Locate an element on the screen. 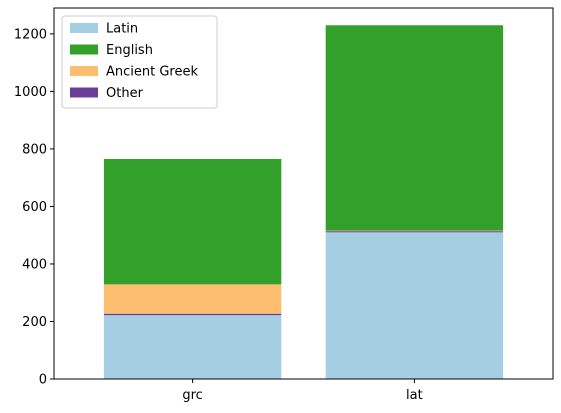 This screenshot has height=413, width=561. bar-grc-english is located at coordinates (192, 221).